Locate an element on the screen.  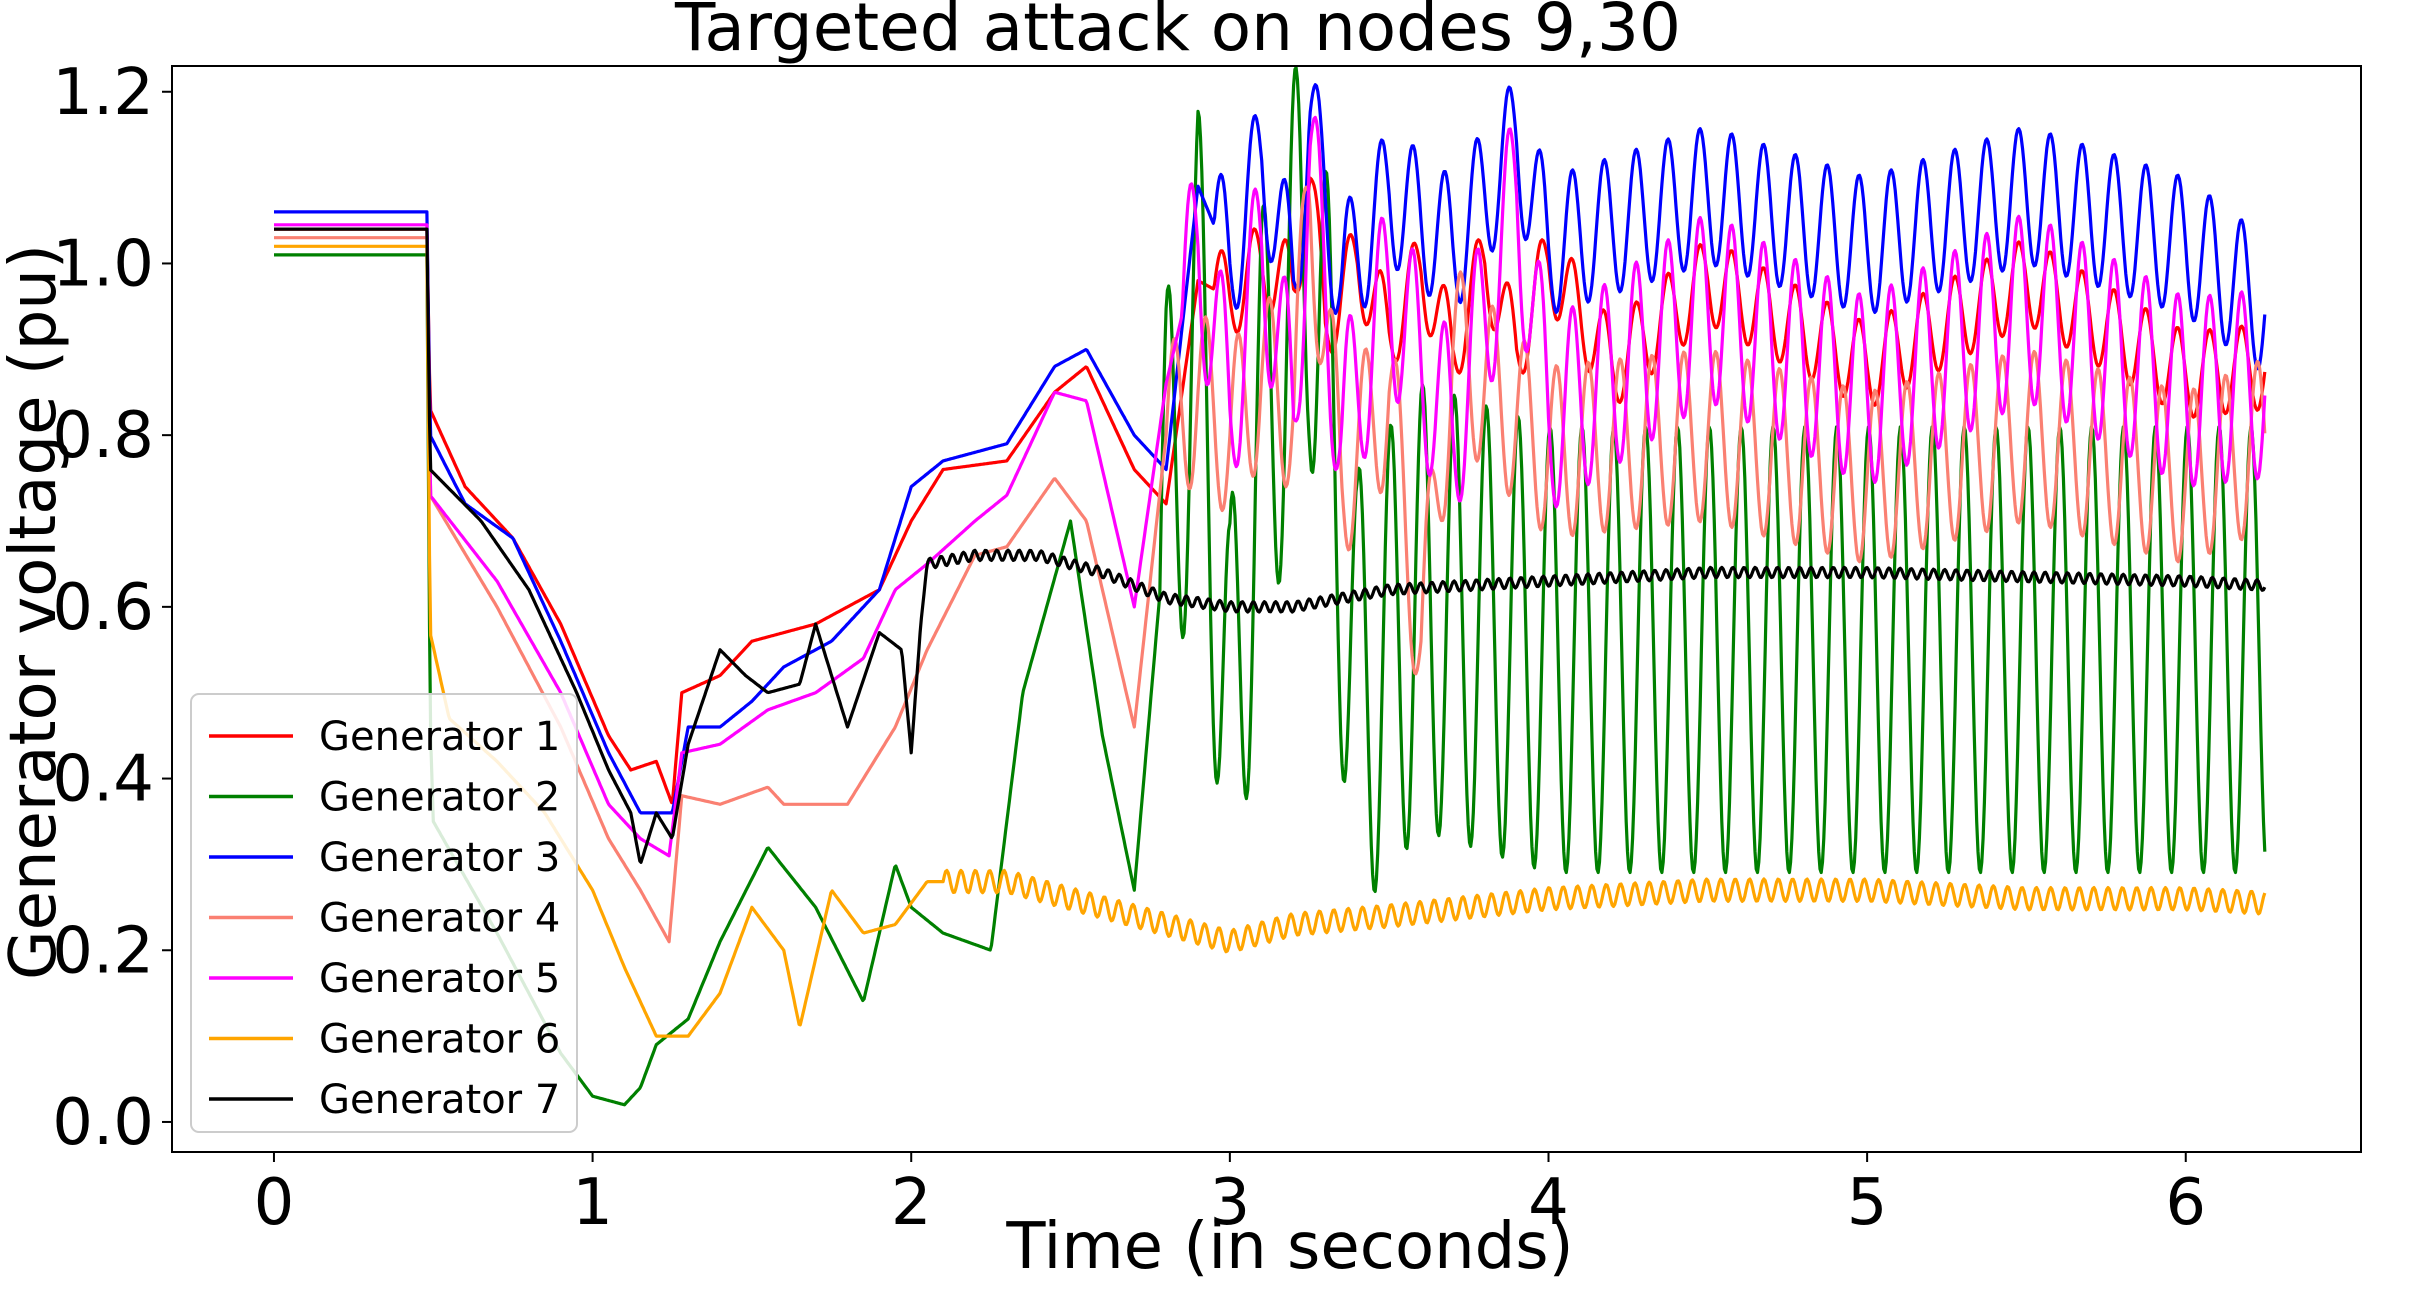
y-tick-label: 1.2 is located at coordinates (103, 93).